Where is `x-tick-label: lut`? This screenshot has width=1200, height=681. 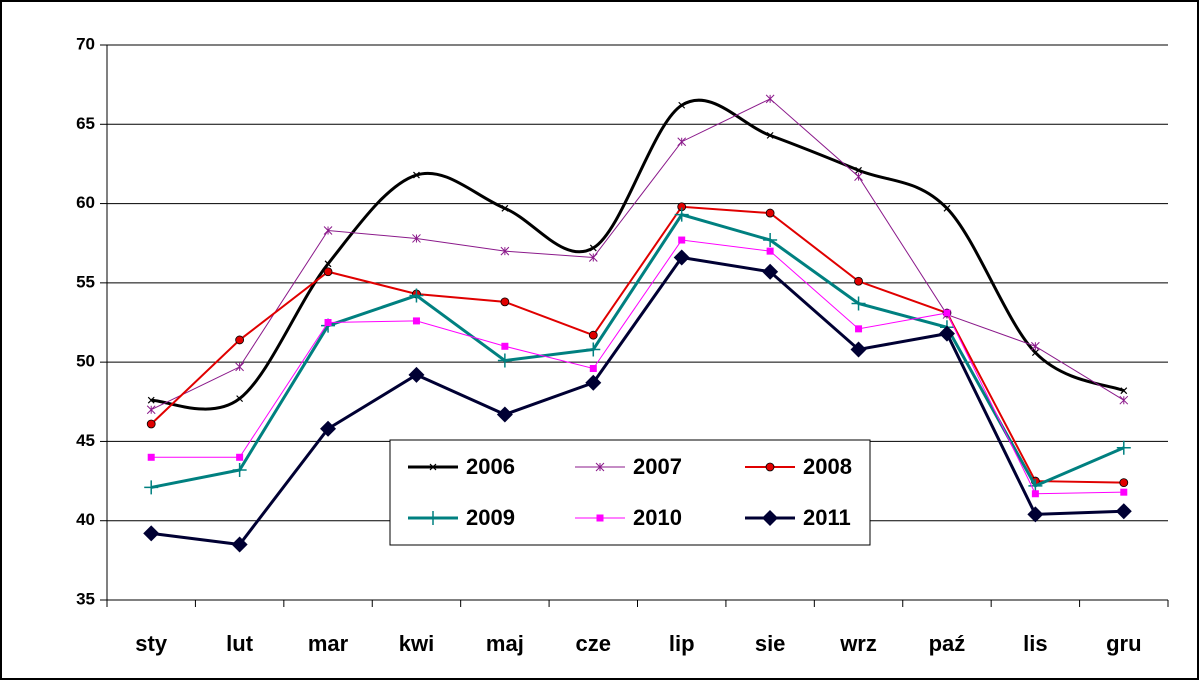
x-tick-label: lut is located at coordinates (240, 643).